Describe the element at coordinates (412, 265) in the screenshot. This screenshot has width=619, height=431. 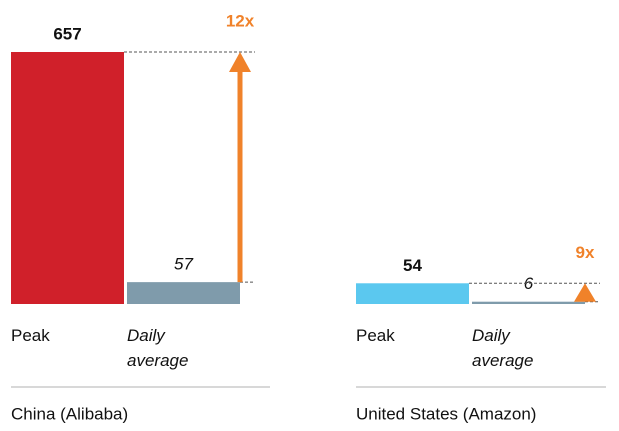
I see `value-label: 54` at that location.